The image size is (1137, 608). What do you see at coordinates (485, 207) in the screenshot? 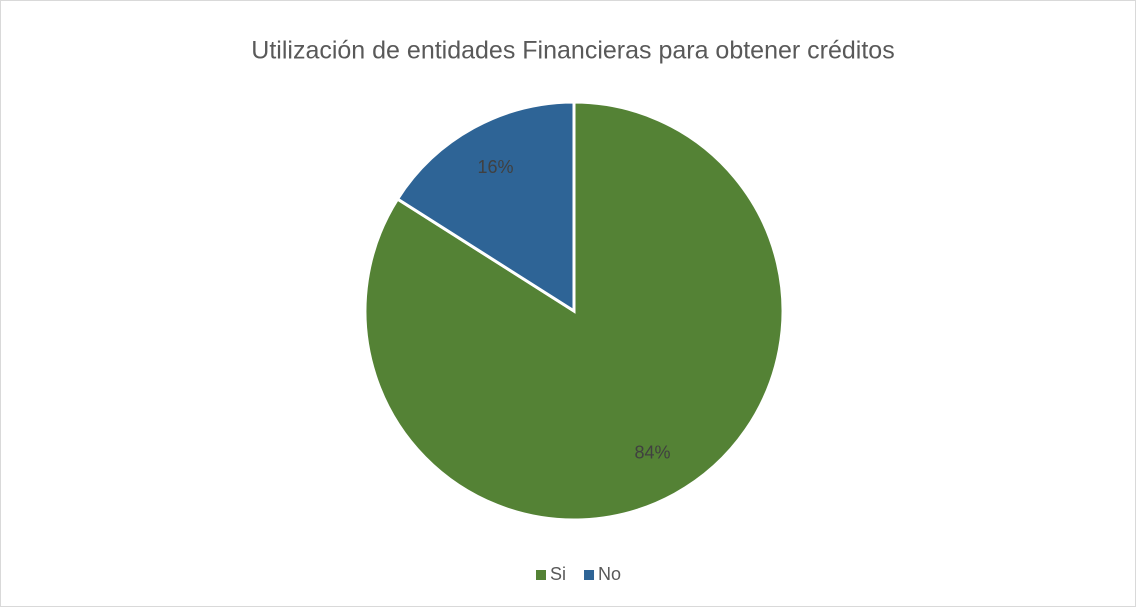
I see `pie-slice` at bounding box center [485, 207].